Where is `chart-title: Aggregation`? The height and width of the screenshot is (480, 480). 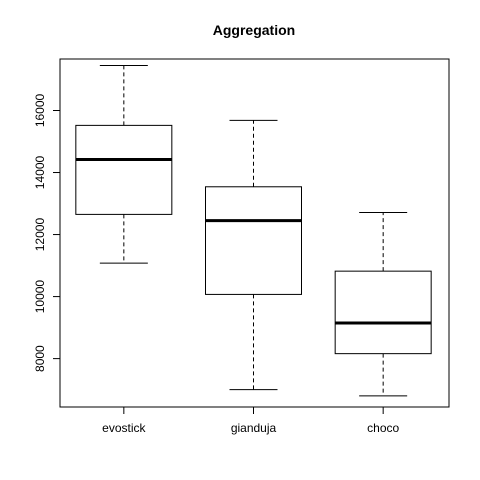
chart-title: Aggregation is located at coordinates (254, 30).